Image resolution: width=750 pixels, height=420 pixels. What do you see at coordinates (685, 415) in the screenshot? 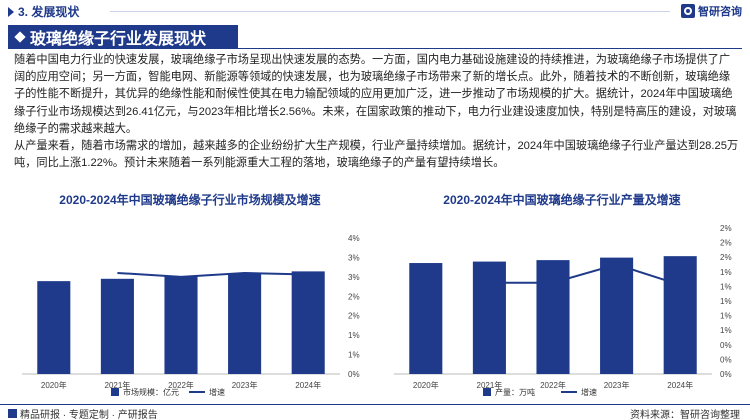
I see `footer-source: 资料来源：智研咨询整理` at bounding box center [685, 415].